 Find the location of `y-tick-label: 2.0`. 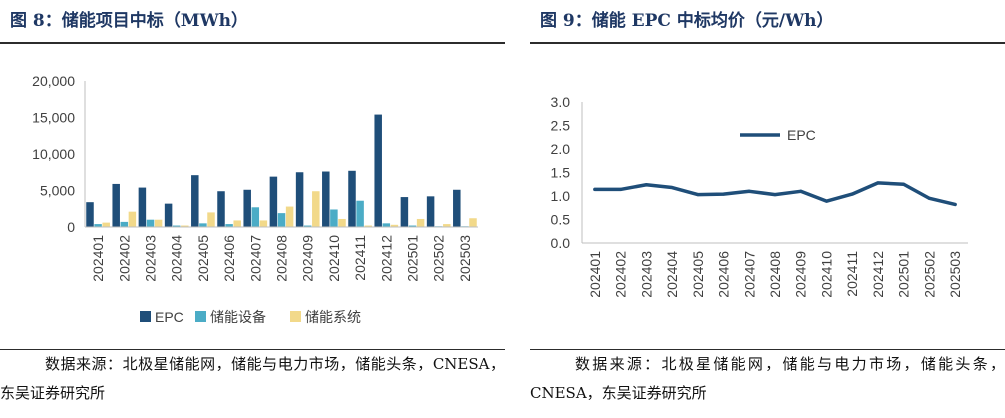

y-tick-label: 2.0 is located at coordinates (561, 149).